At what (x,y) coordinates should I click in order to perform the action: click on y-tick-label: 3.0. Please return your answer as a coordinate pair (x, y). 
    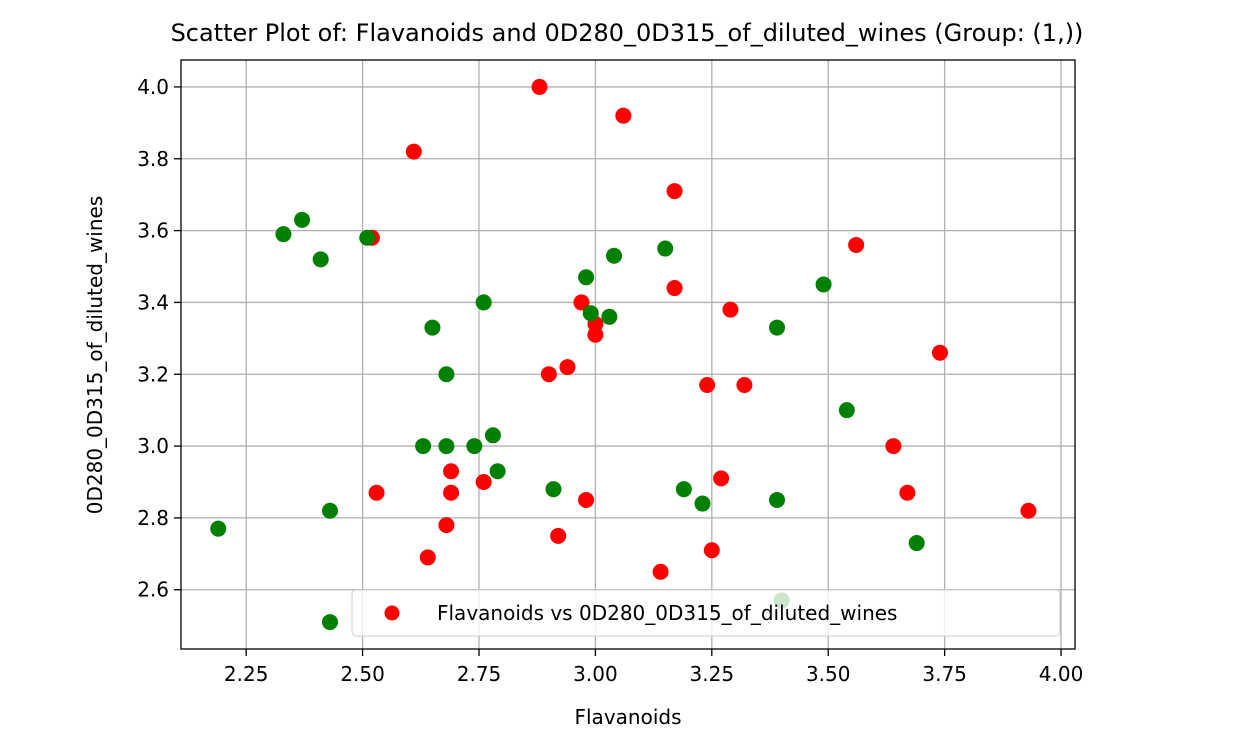
    Looking at the image, I should click on (153, 446).